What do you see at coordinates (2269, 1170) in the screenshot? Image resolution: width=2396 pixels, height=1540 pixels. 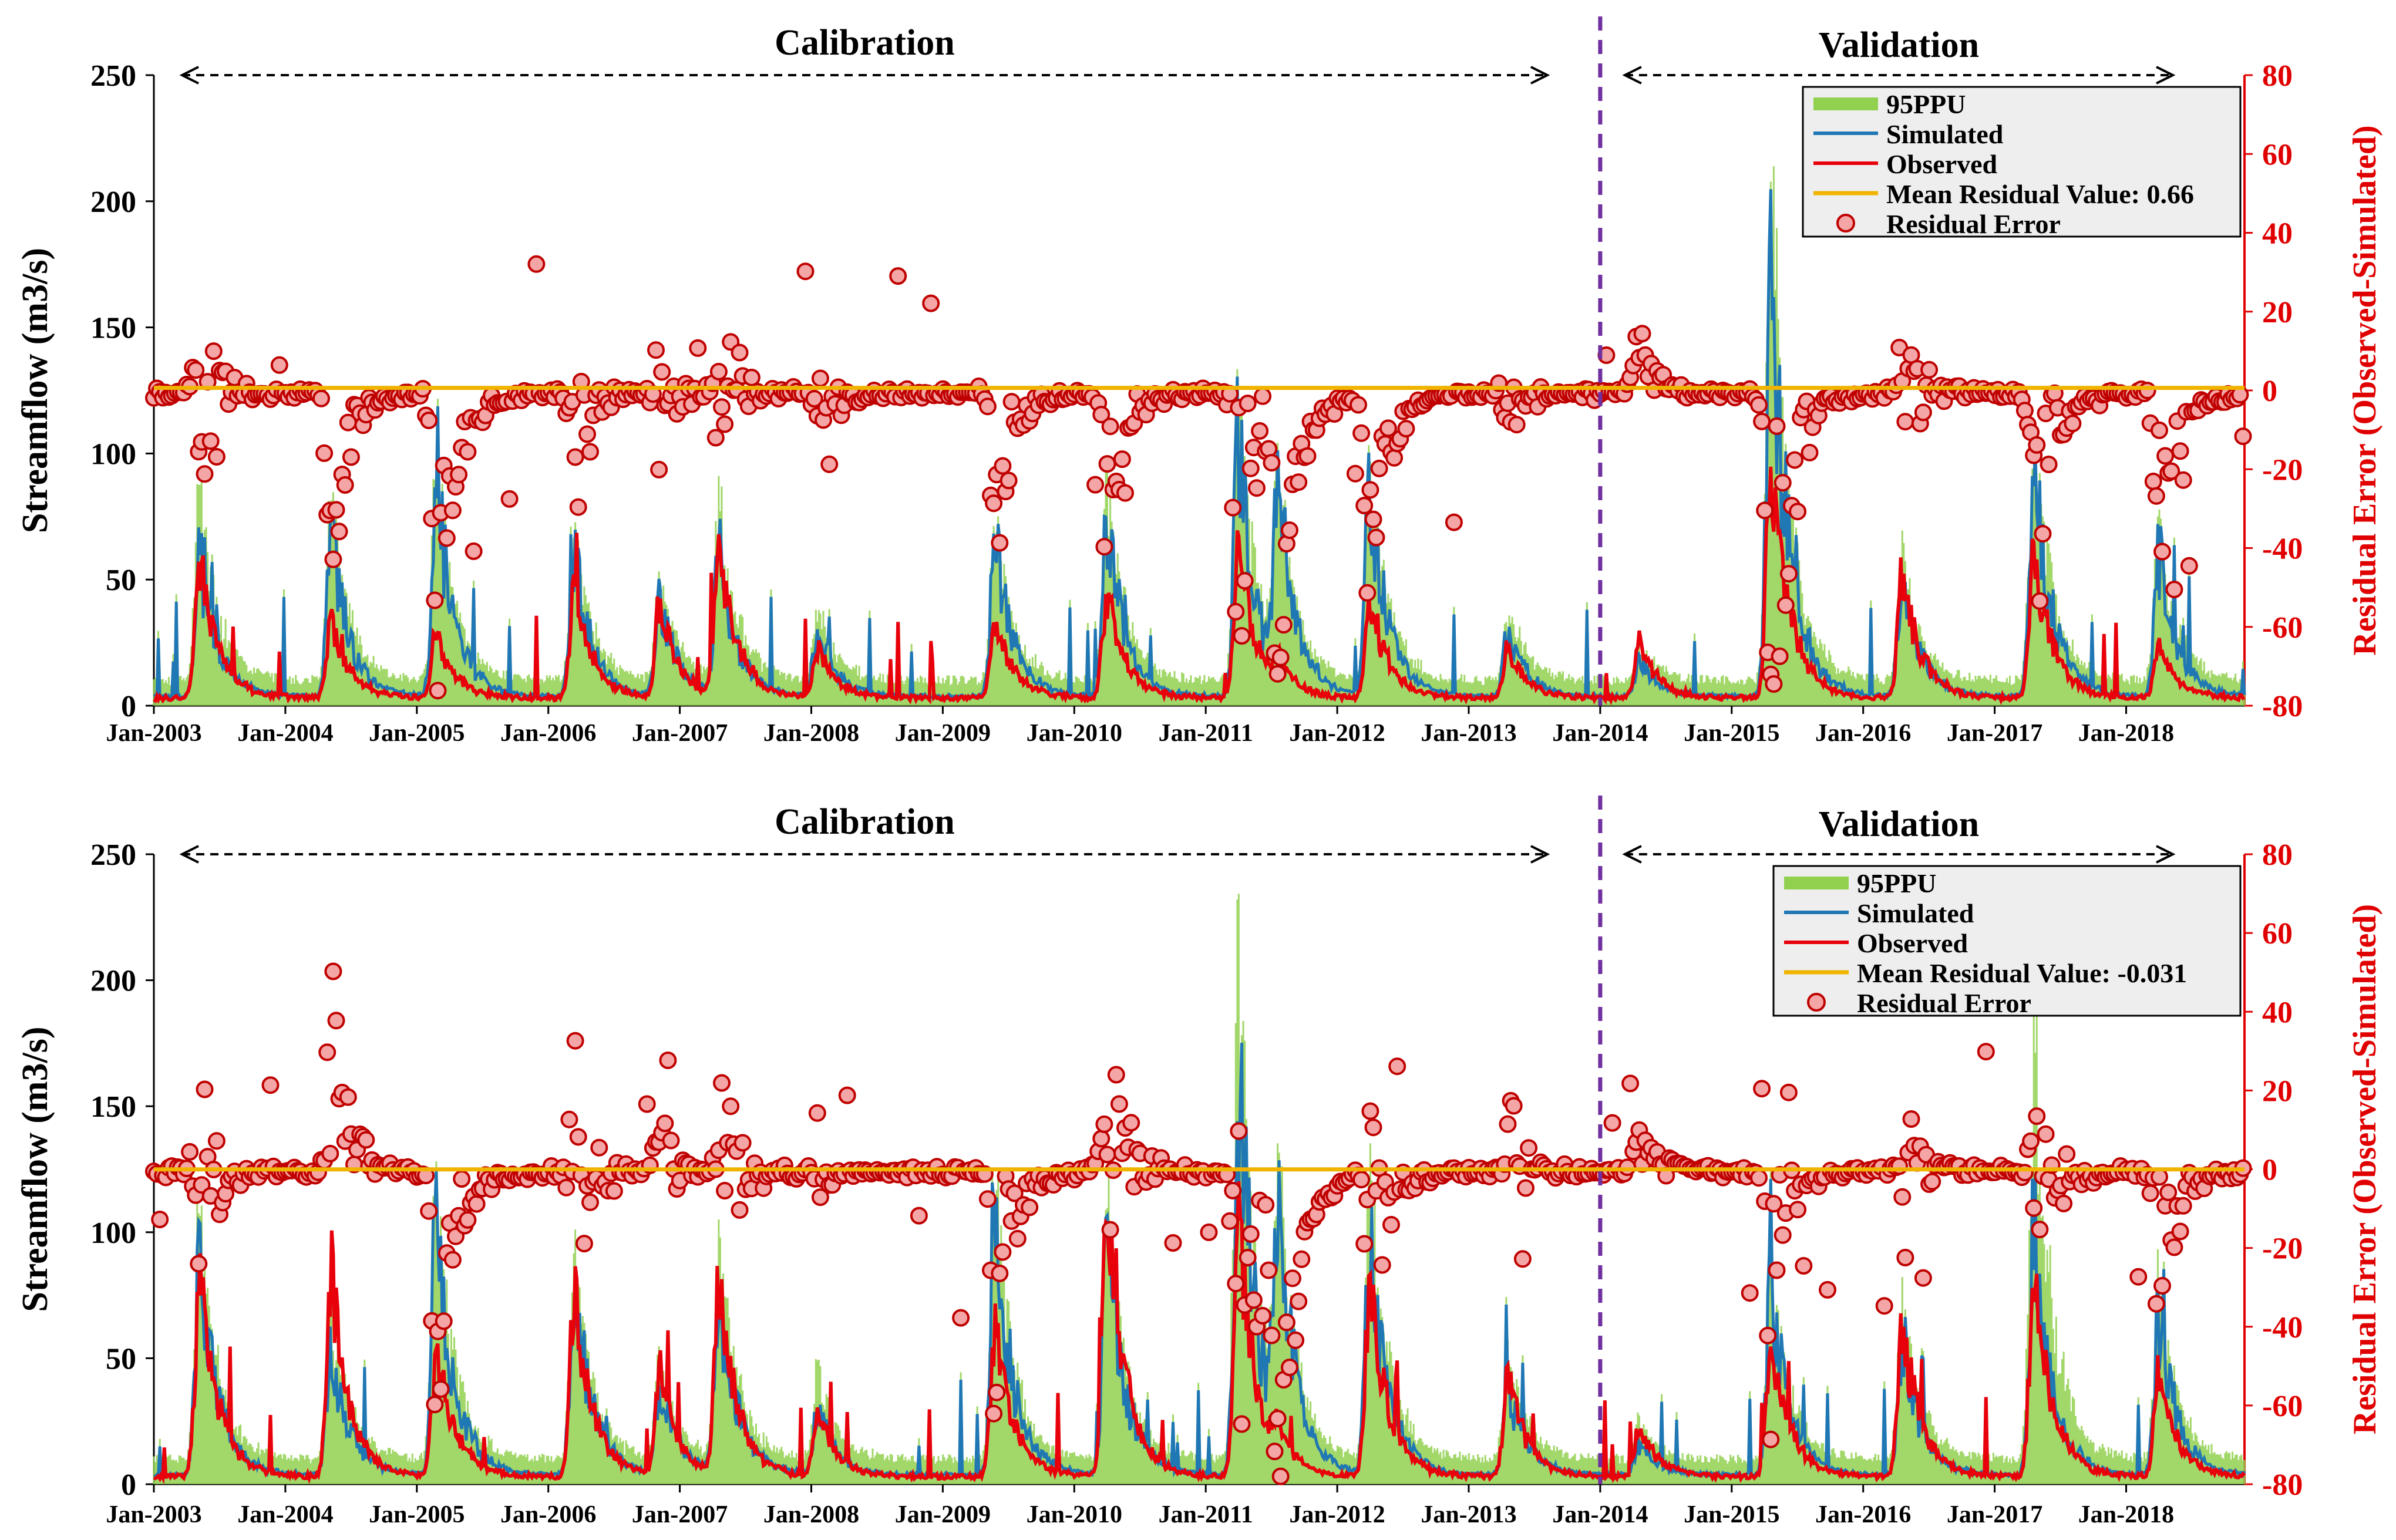 I see `y-right-tick-label: 0` at bounding box center [2269, 1170].